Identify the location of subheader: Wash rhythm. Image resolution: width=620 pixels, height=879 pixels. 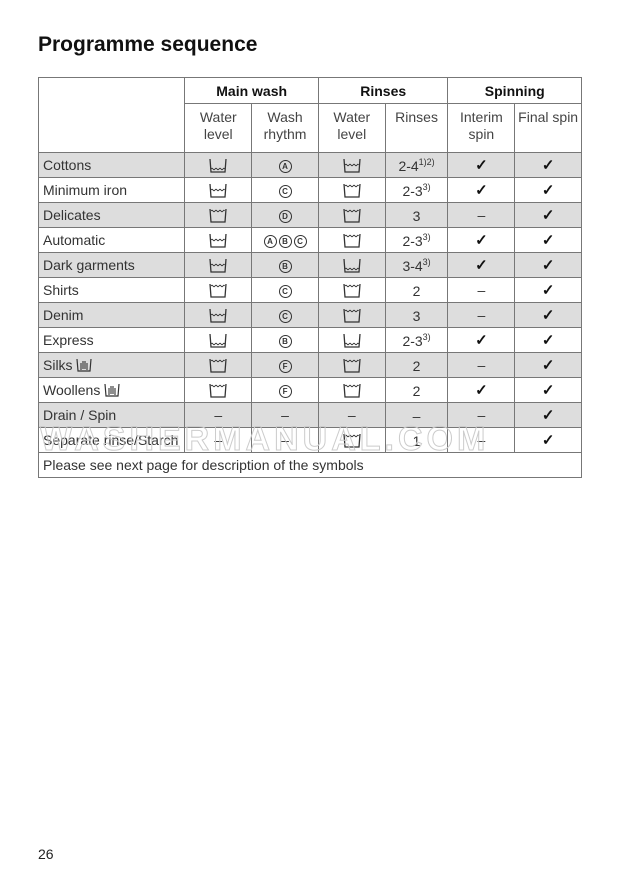
(285, 128).